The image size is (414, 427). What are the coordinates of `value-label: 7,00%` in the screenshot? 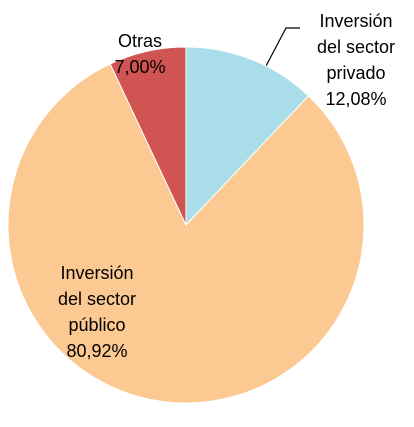 It's located at (139, 67).